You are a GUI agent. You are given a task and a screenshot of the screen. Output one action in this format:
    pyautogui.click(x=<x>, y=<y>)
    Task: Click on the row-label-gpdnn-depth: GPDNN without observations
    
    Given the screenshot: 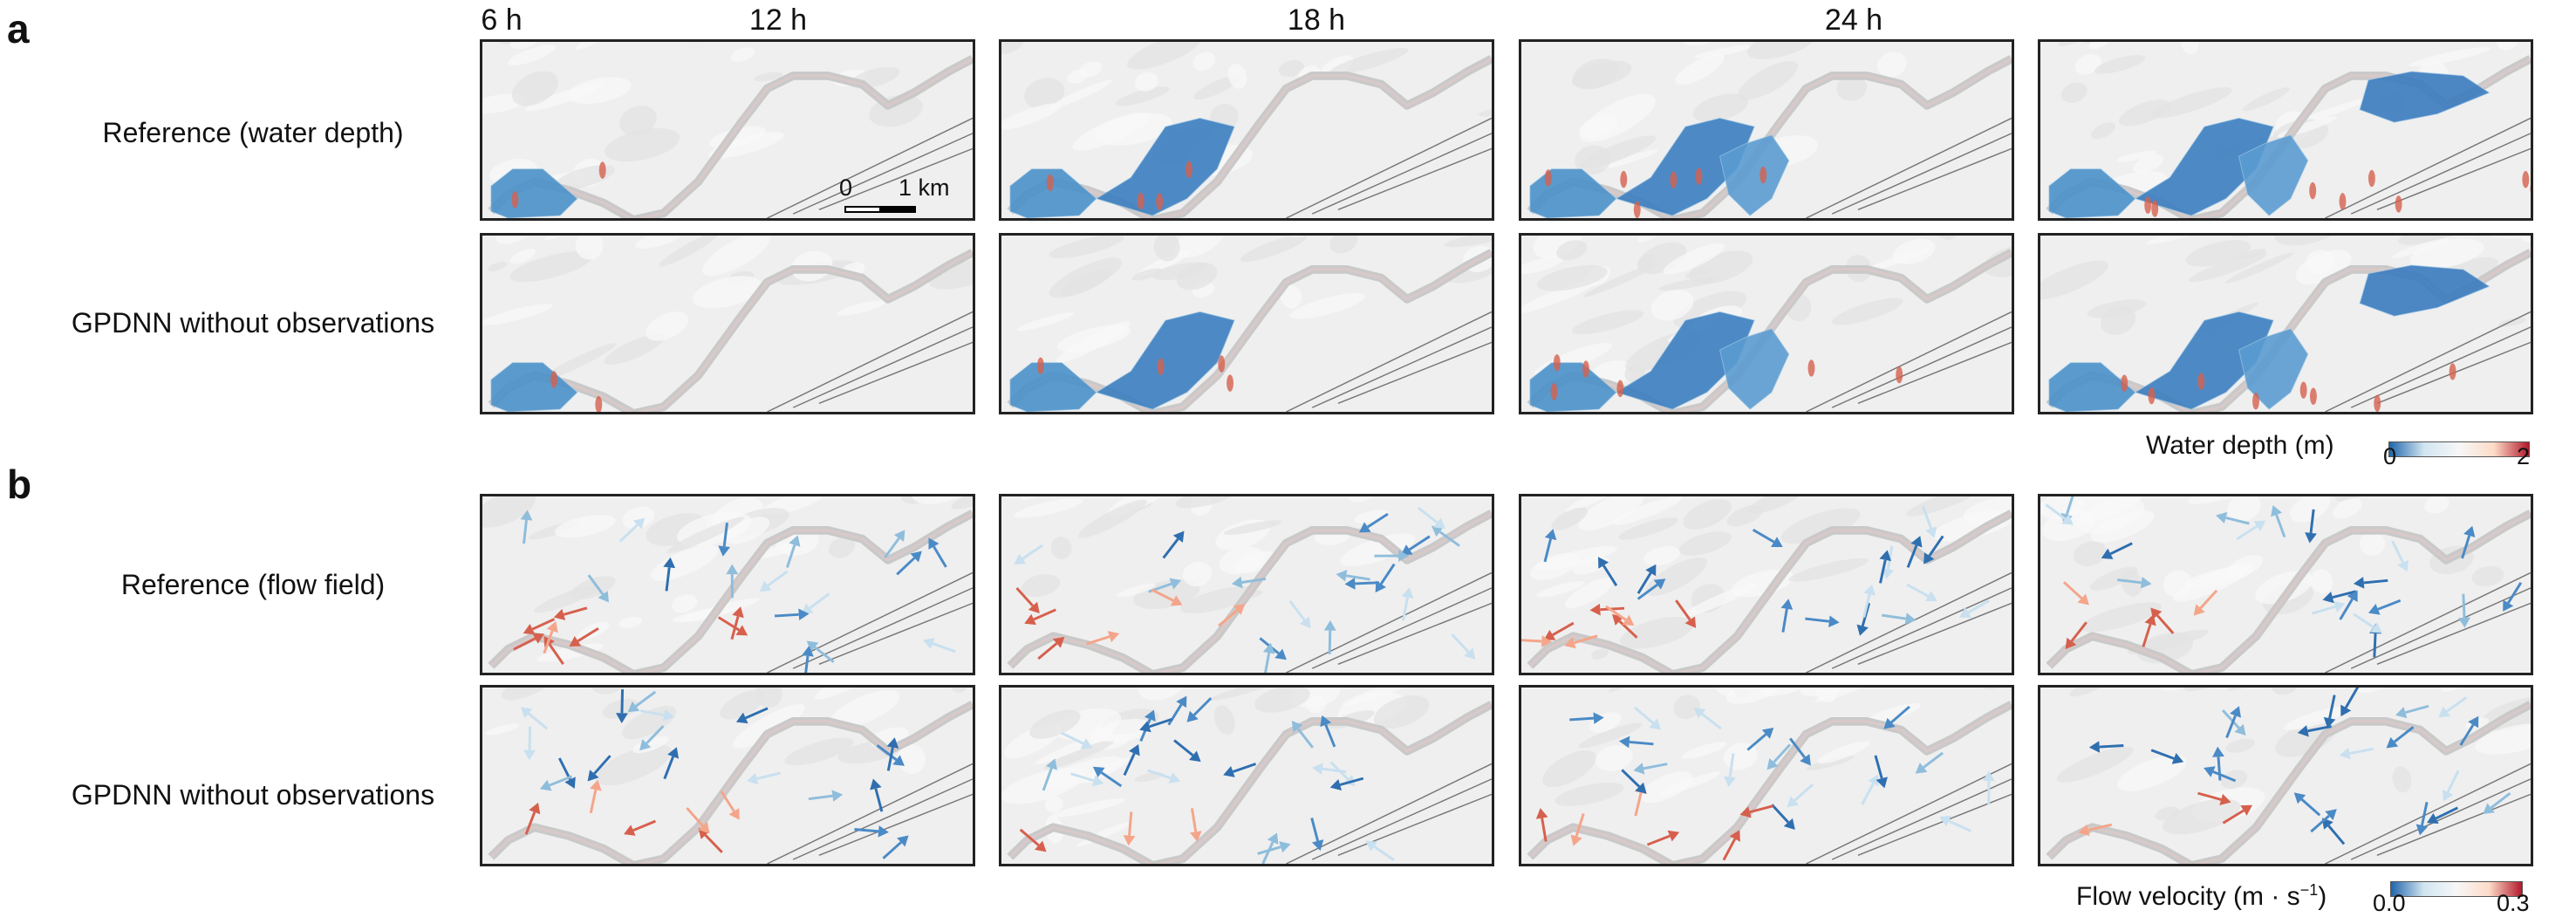 What is the action you would take?
    pyautogui.click(x=253, y=323)
    